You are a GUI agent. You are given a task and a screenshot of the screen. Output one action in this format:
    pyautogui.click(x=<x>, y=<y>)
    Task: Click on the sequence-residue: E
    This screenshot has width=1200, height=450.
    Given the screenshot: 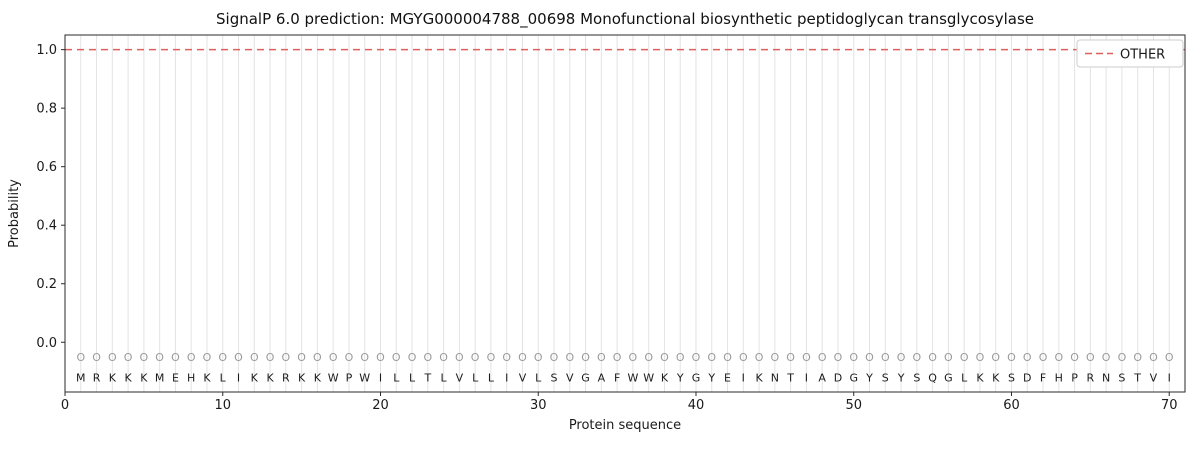 What is the action you would take?
    pyautogui.click(x=727, y=378)
    